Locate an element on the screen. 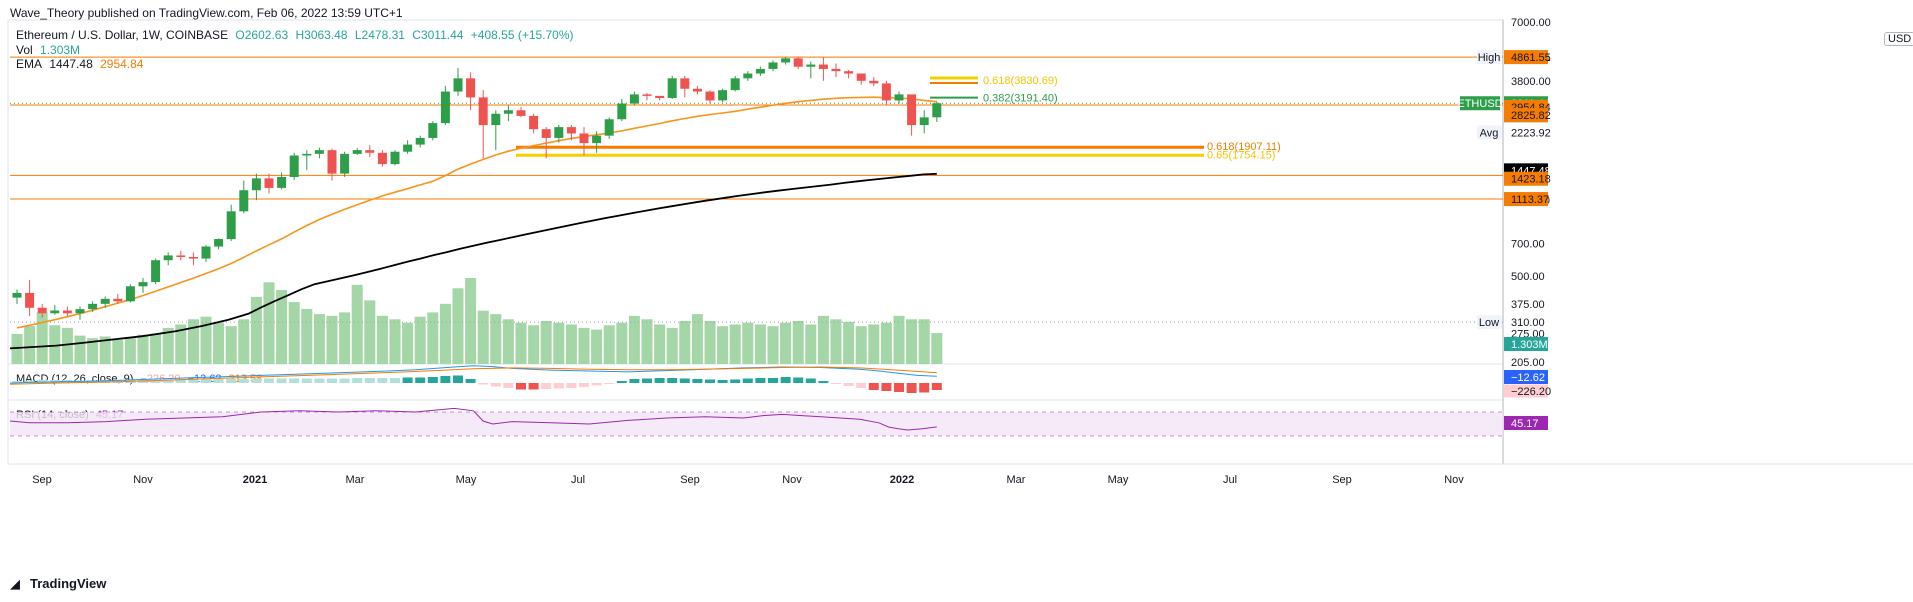  ema-legend: EMA 1447.48 2954.84 is located at coordinates (81, 64).